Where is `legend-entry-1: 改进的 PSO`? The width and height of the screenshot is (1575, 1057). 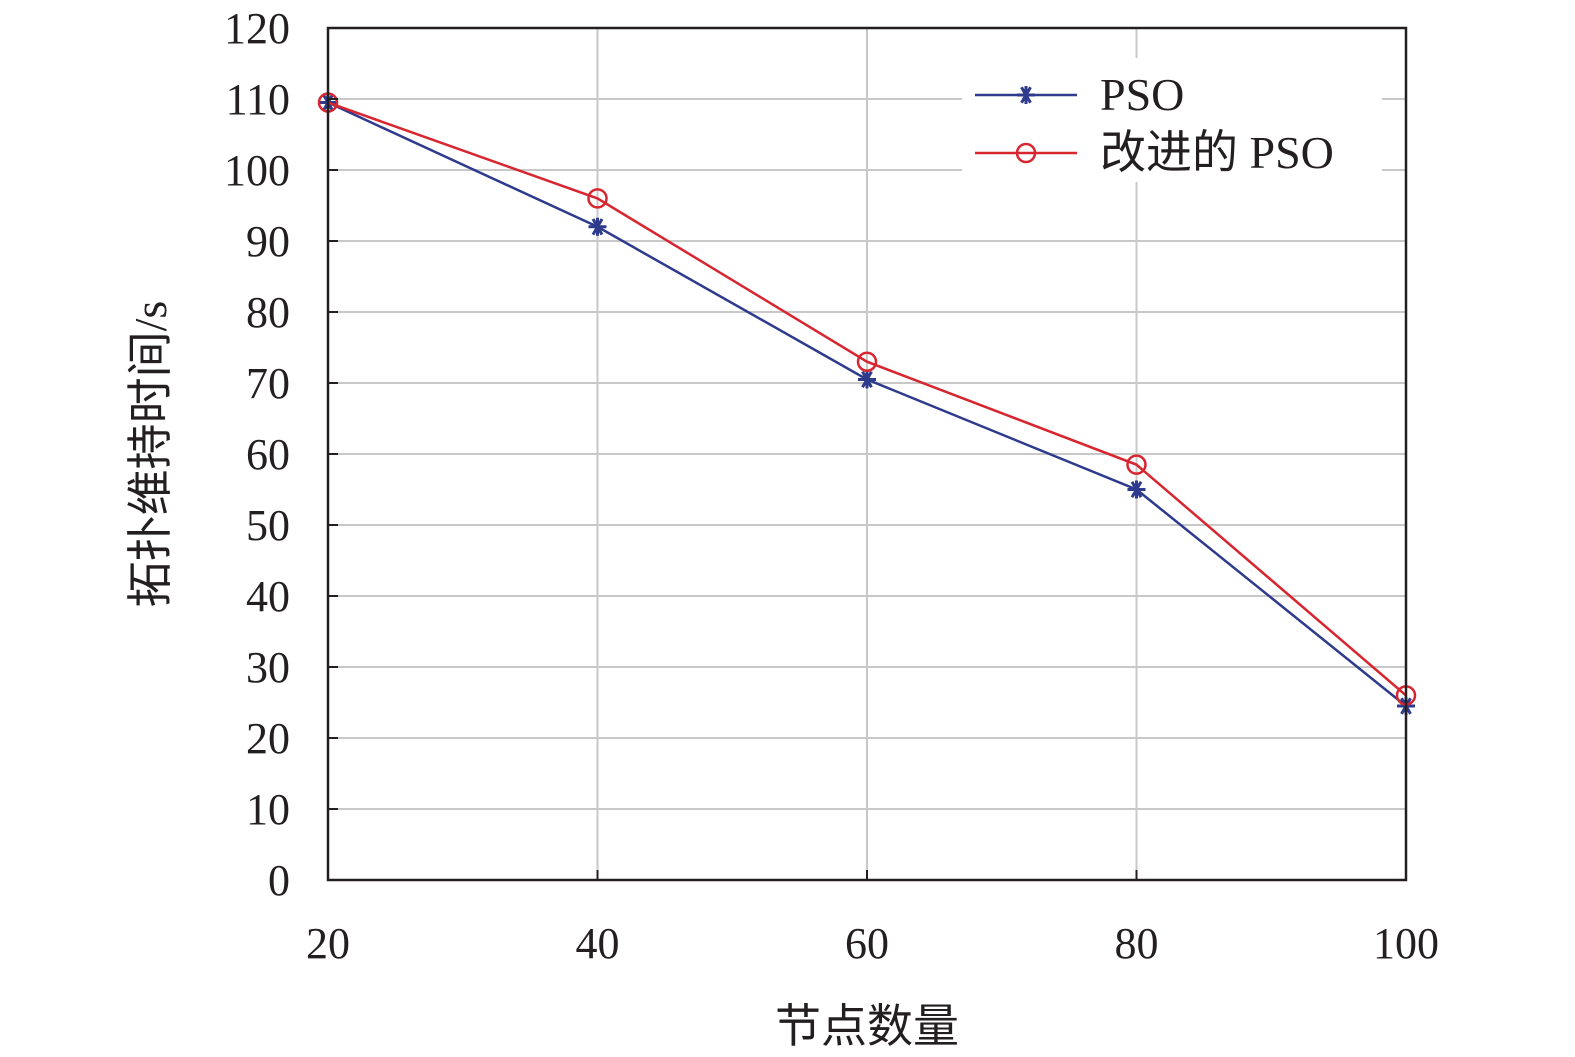
legend-entry-1: 改进的 PSO is located at coordinates (1154, 152).